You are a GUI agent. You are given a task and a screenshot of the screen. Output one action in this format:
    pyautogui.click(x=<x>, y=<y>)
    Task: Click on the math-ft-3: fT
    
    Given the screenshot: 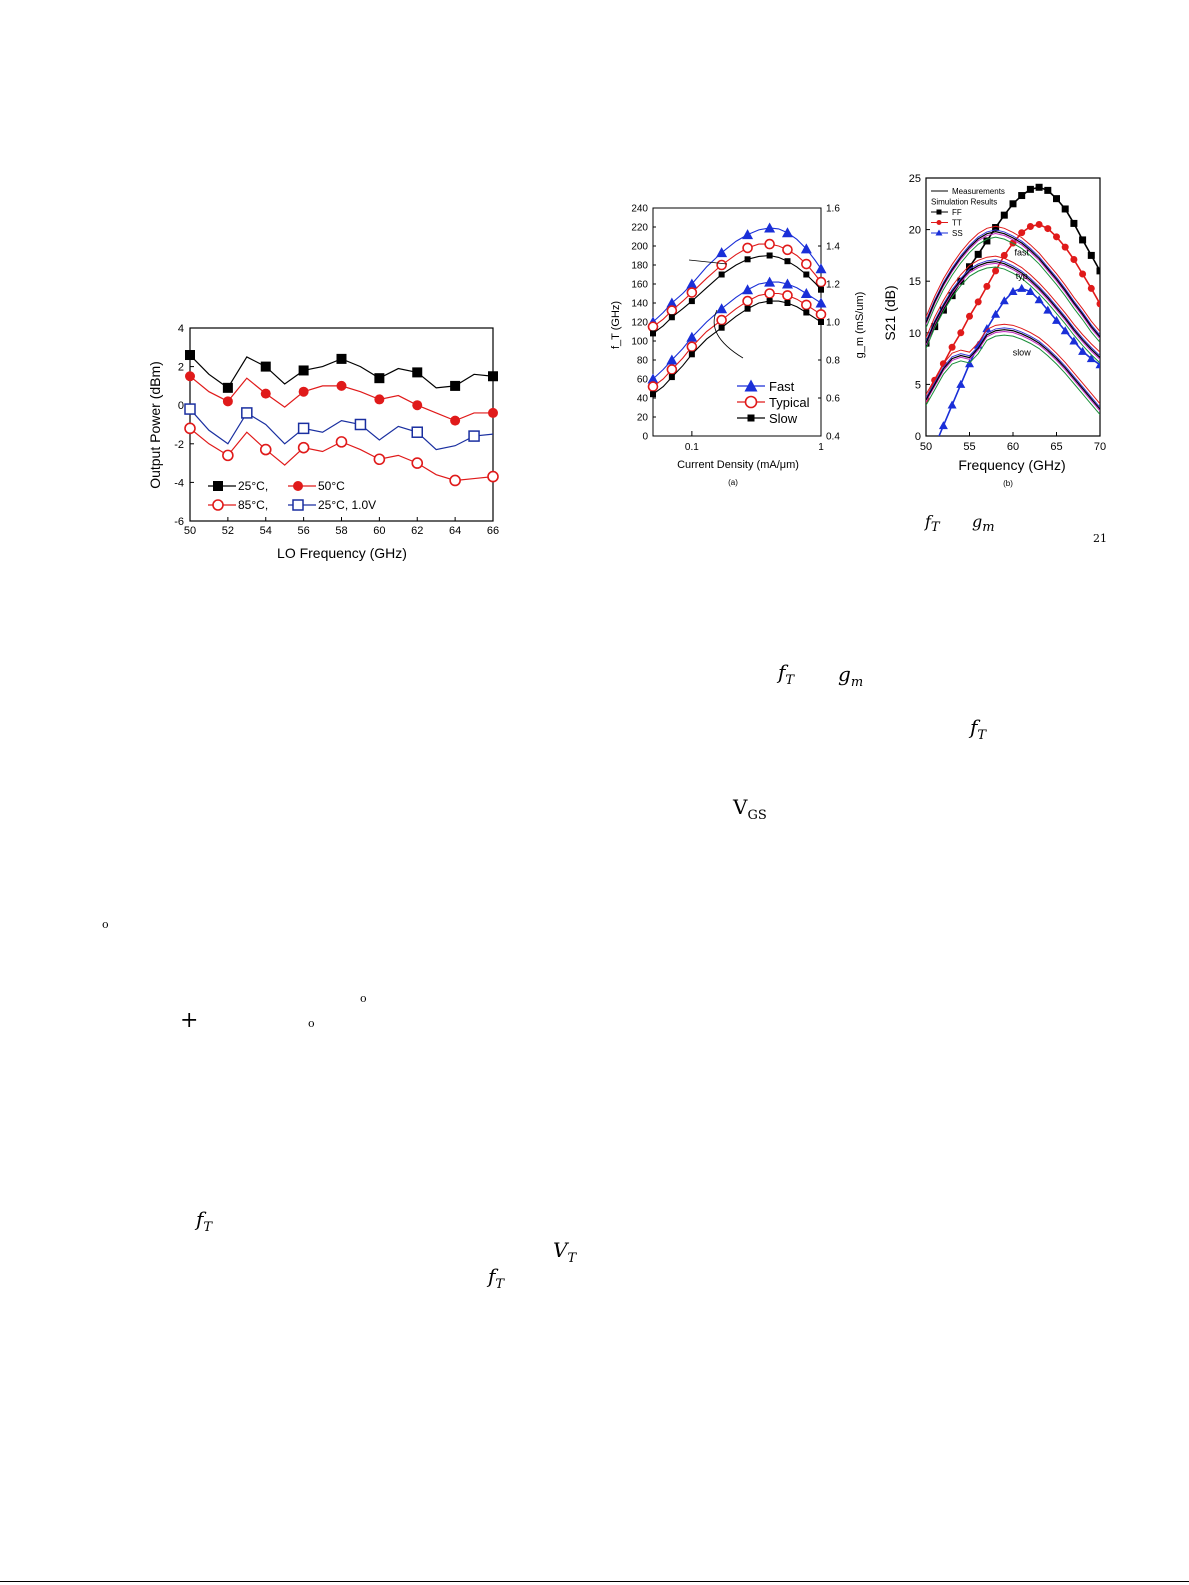 What is the action you would take?
    pyautogui.click(x=204, y=1221)
    